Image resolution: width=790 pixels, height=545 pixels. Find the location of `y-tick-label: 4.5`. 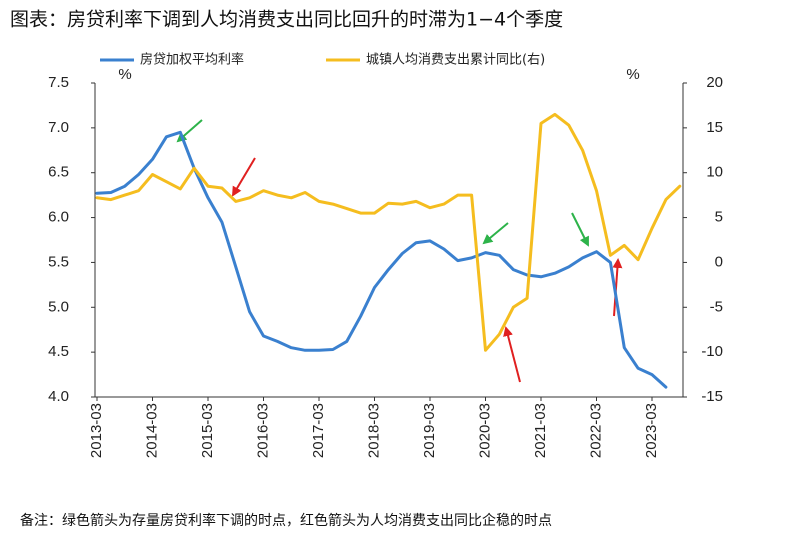

y-tick-label: 4.5 is located at coordinates (58, 351).